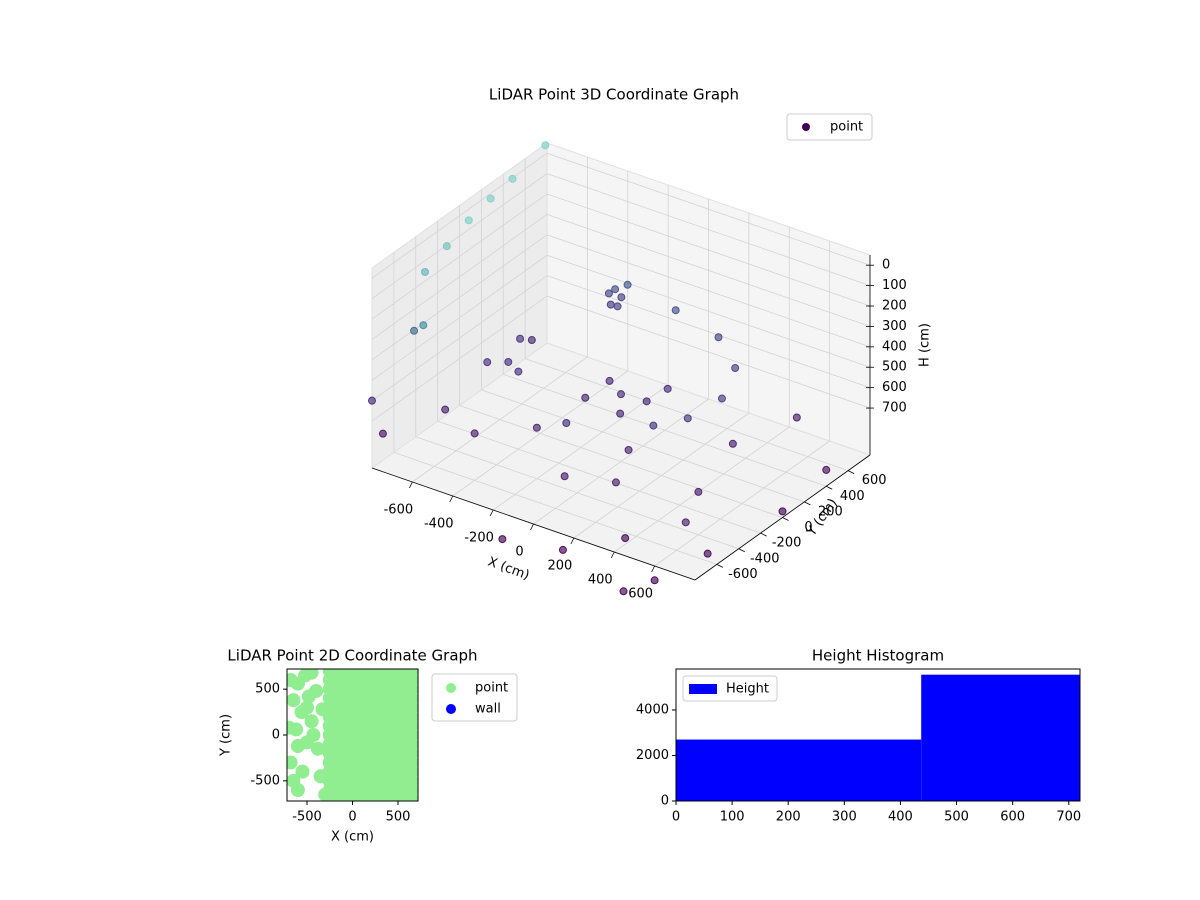  Describe the element at coordinates (488, 709) in the screenshot. I see `legend-label: wall` at that location.